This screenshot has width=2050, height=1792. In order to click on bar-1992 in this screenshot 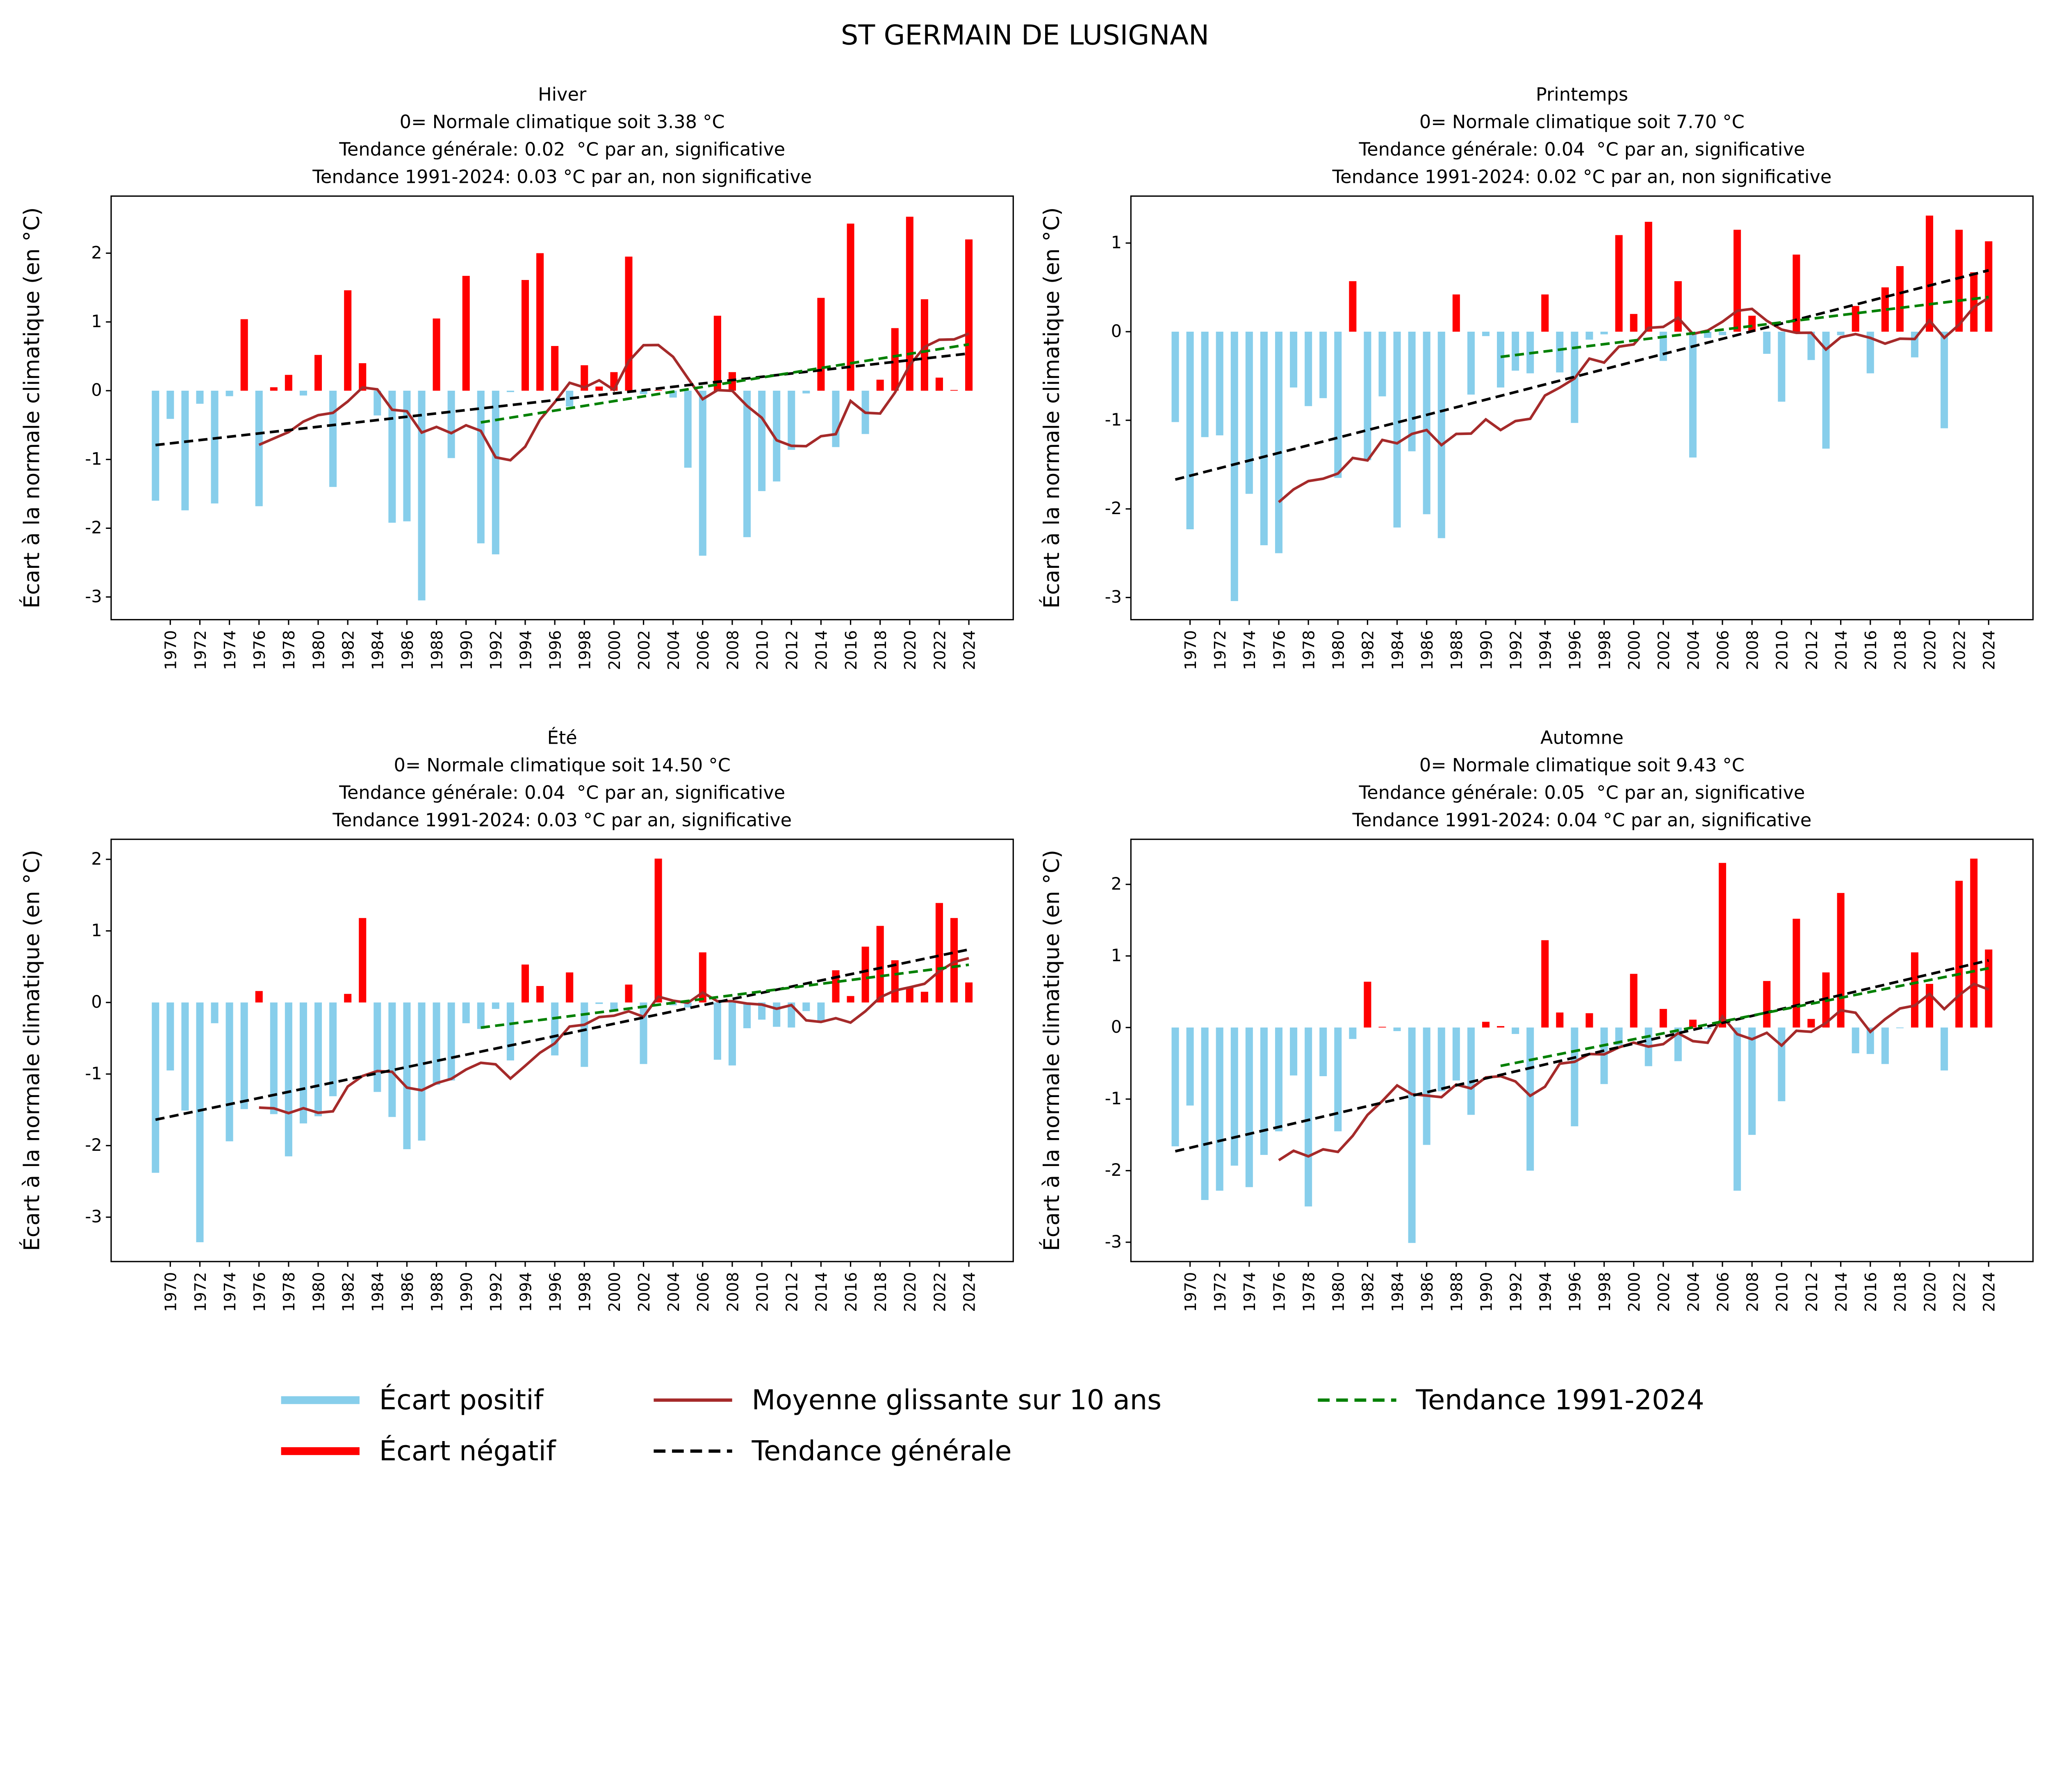, I will do `click(495, 1006)`.